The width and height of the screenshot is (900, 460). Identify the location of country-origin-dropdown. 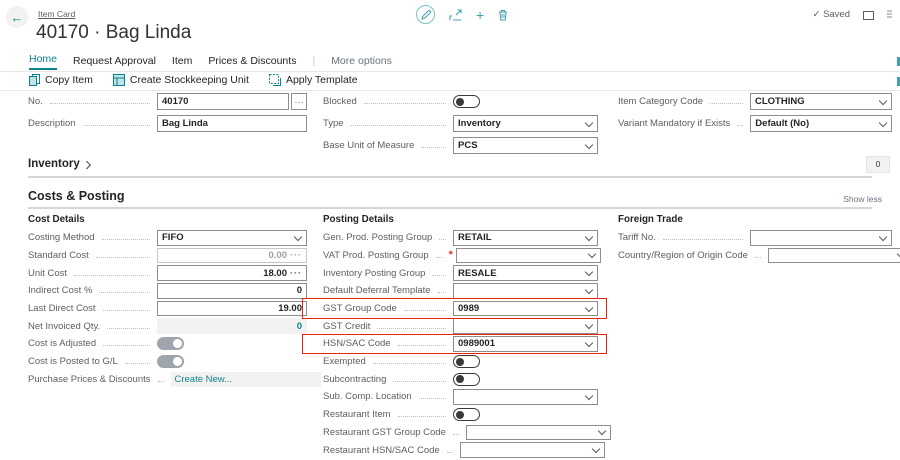
(833, 255).